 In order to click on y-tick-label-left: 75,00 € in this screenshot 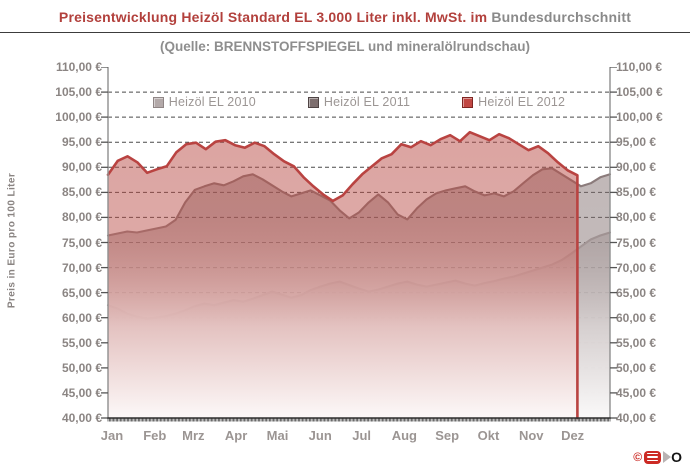, I will do `click(81, 242)`.